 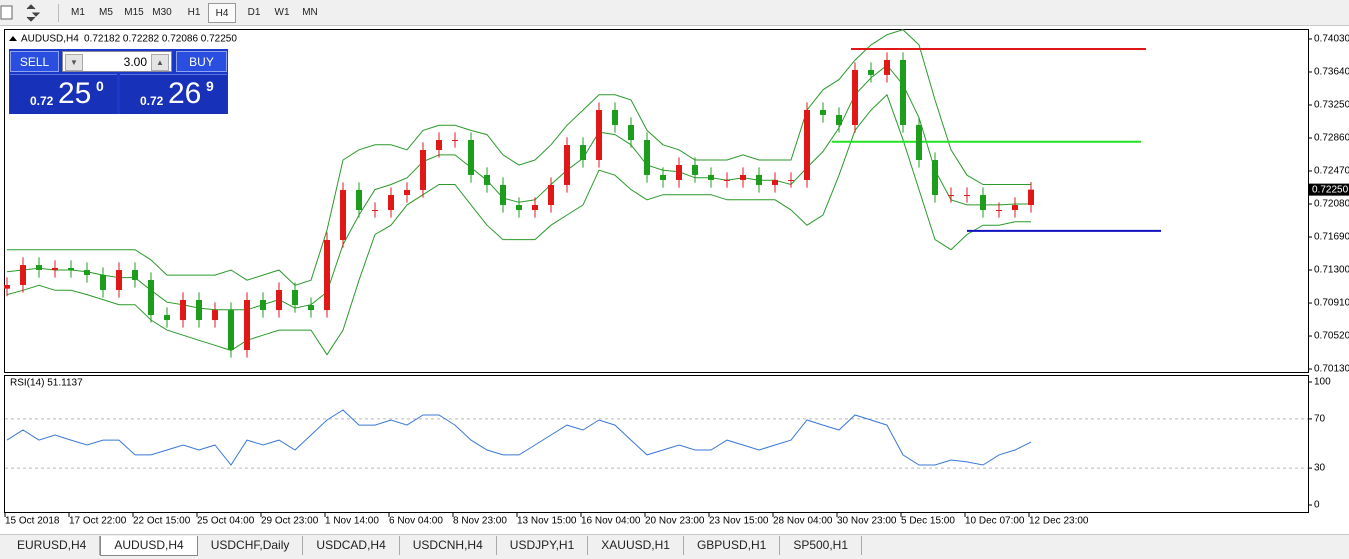 What do you see at coordinates (226, 521) in the screenshot?
I see `x-tick-label: 25 Oct 04:00` at bounding box center [226, 521].